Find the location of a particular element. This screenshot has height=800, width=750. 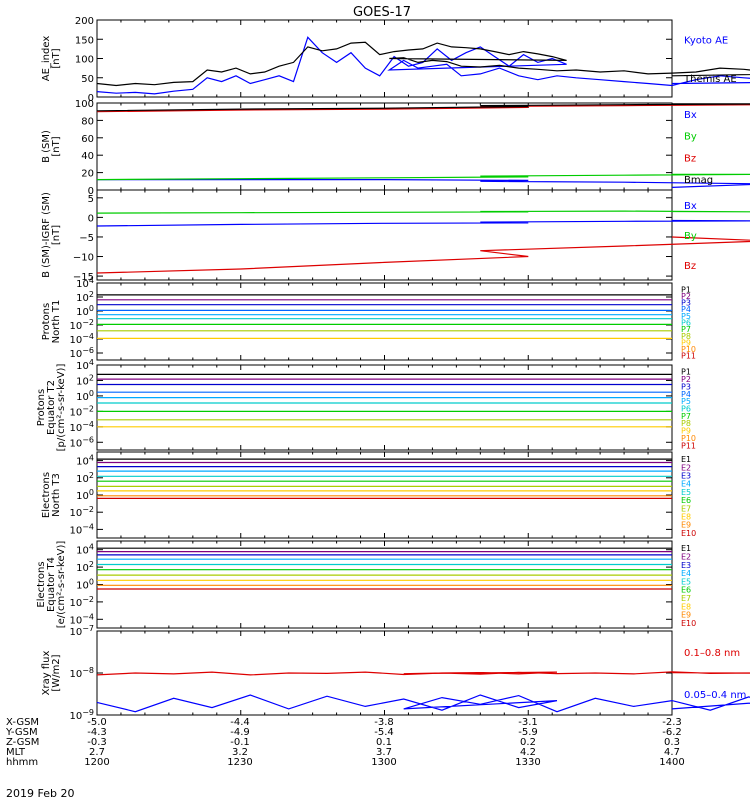

y-tick-label: 10−9 is located at coordinates (81, 715).